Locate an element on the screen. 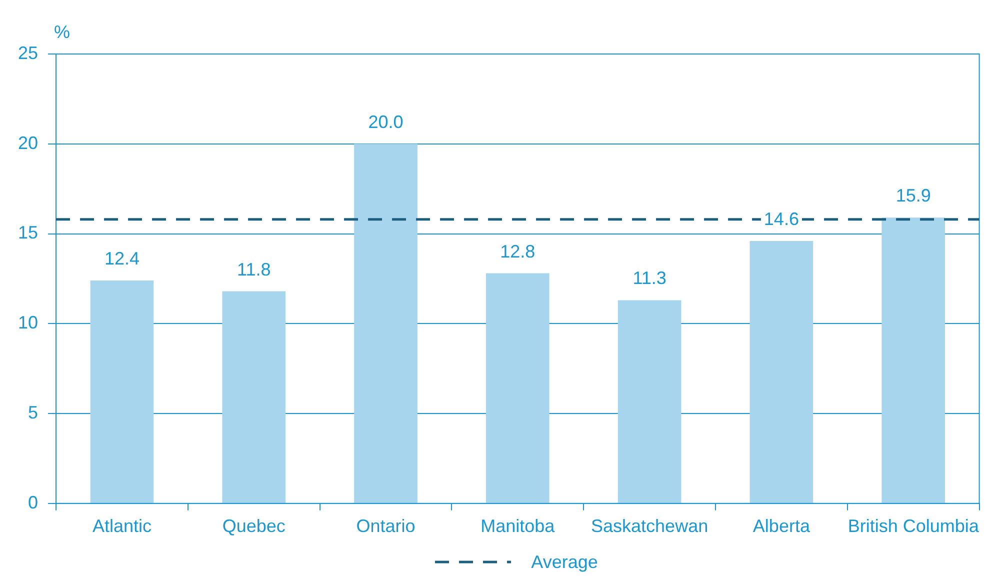 The width and height of the screenshot is (993, 588). data-label: 15.9 is located at coordinates (913, 196).